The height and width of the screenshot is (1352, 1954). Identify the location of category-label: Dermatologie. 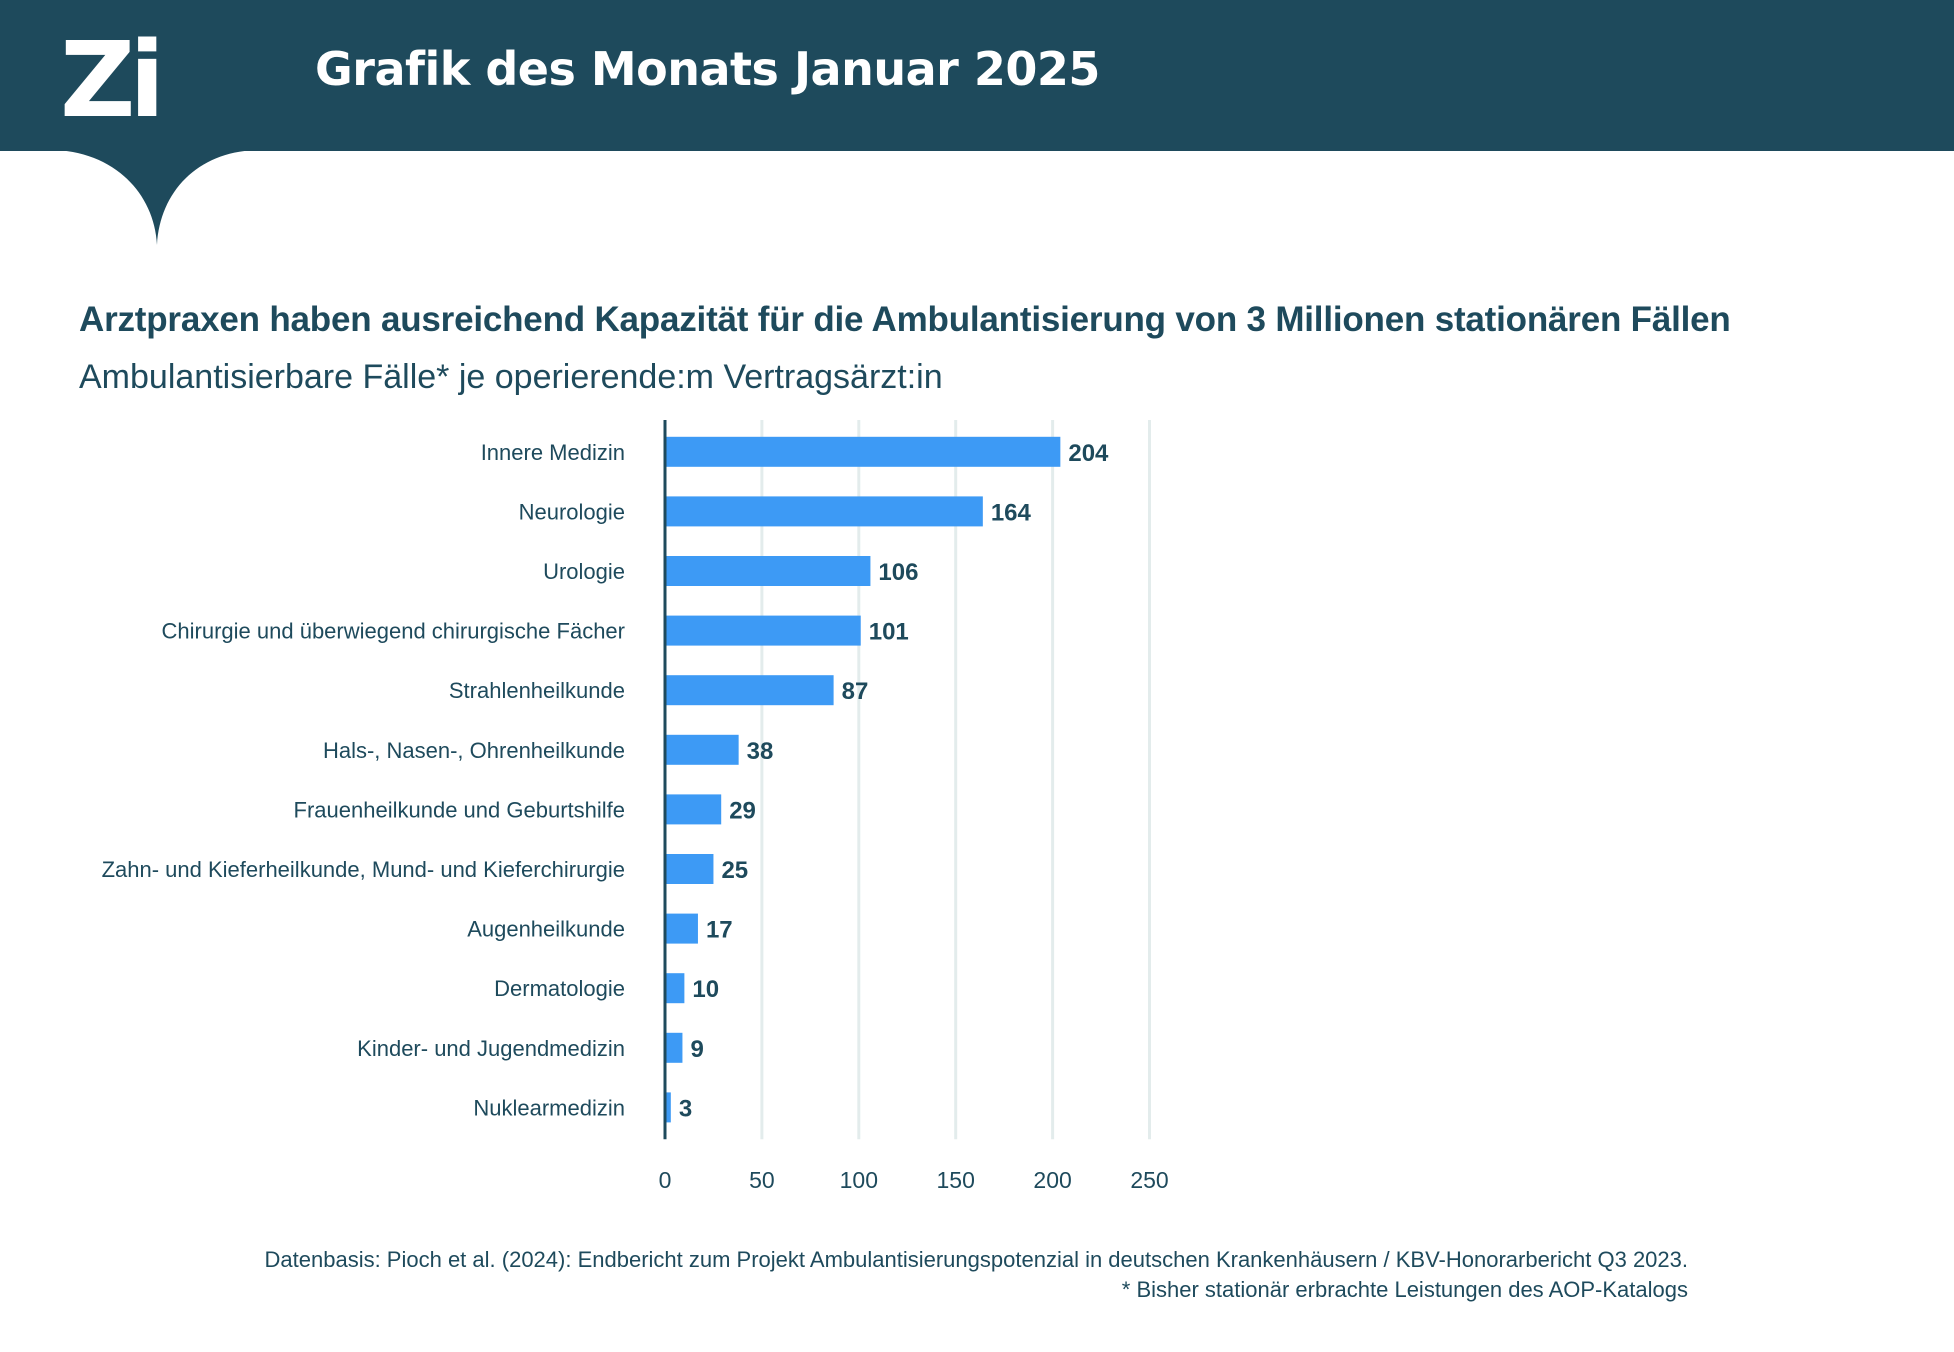
(559, 988).